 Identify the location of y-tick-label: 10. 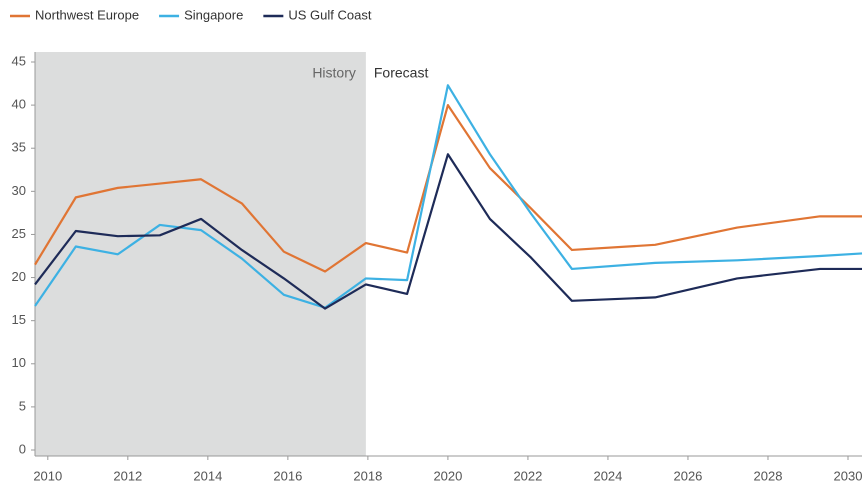
(19, 362).